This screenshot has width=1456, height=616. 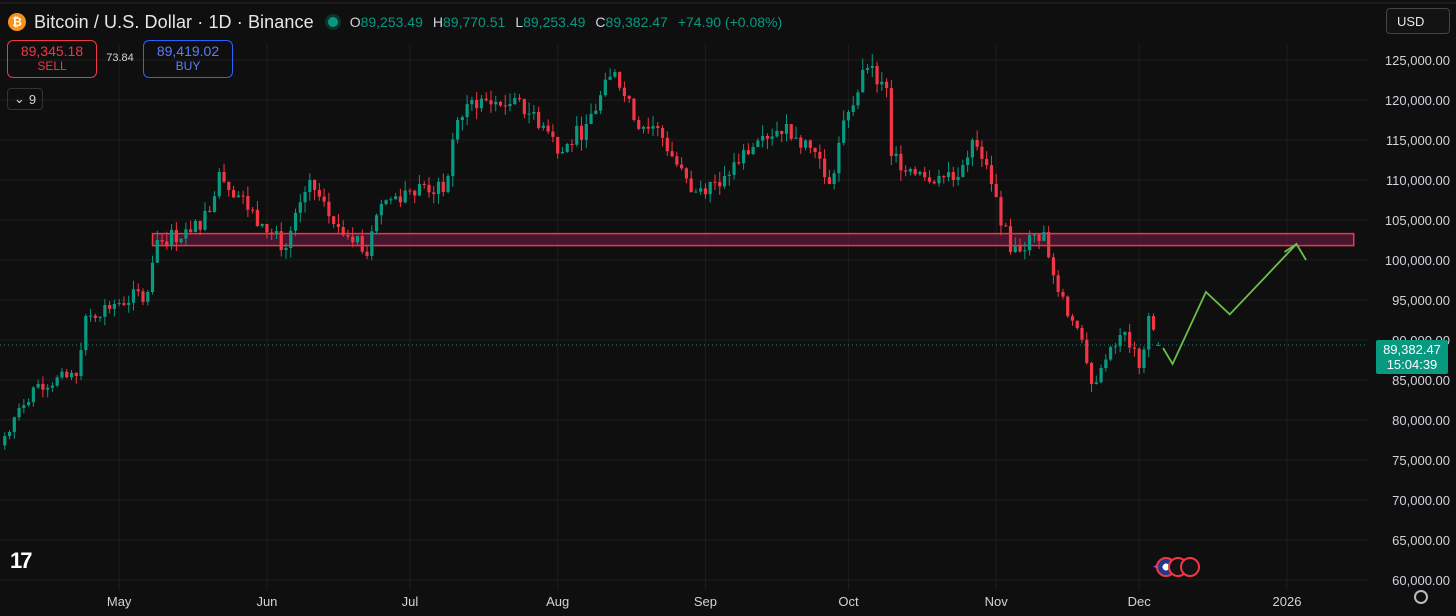 I want to click on x-axis-tick-label: Nov, so click(x=997, y=601).